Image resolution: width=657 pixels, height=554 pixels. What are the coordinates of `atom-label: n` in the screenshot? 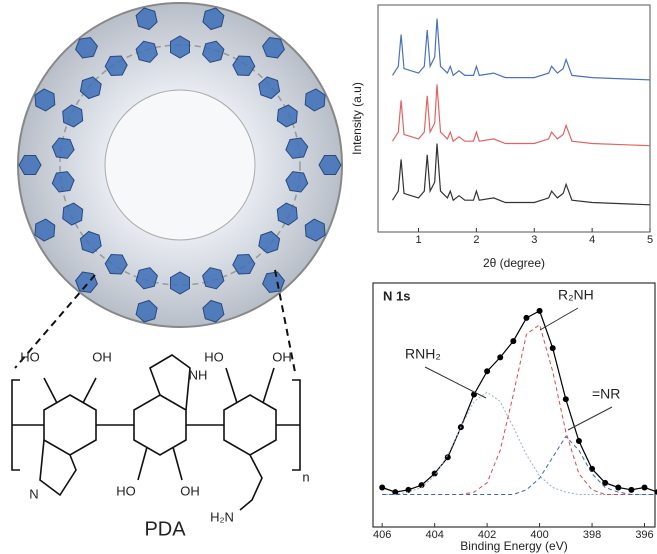 It's located at (305, 476).